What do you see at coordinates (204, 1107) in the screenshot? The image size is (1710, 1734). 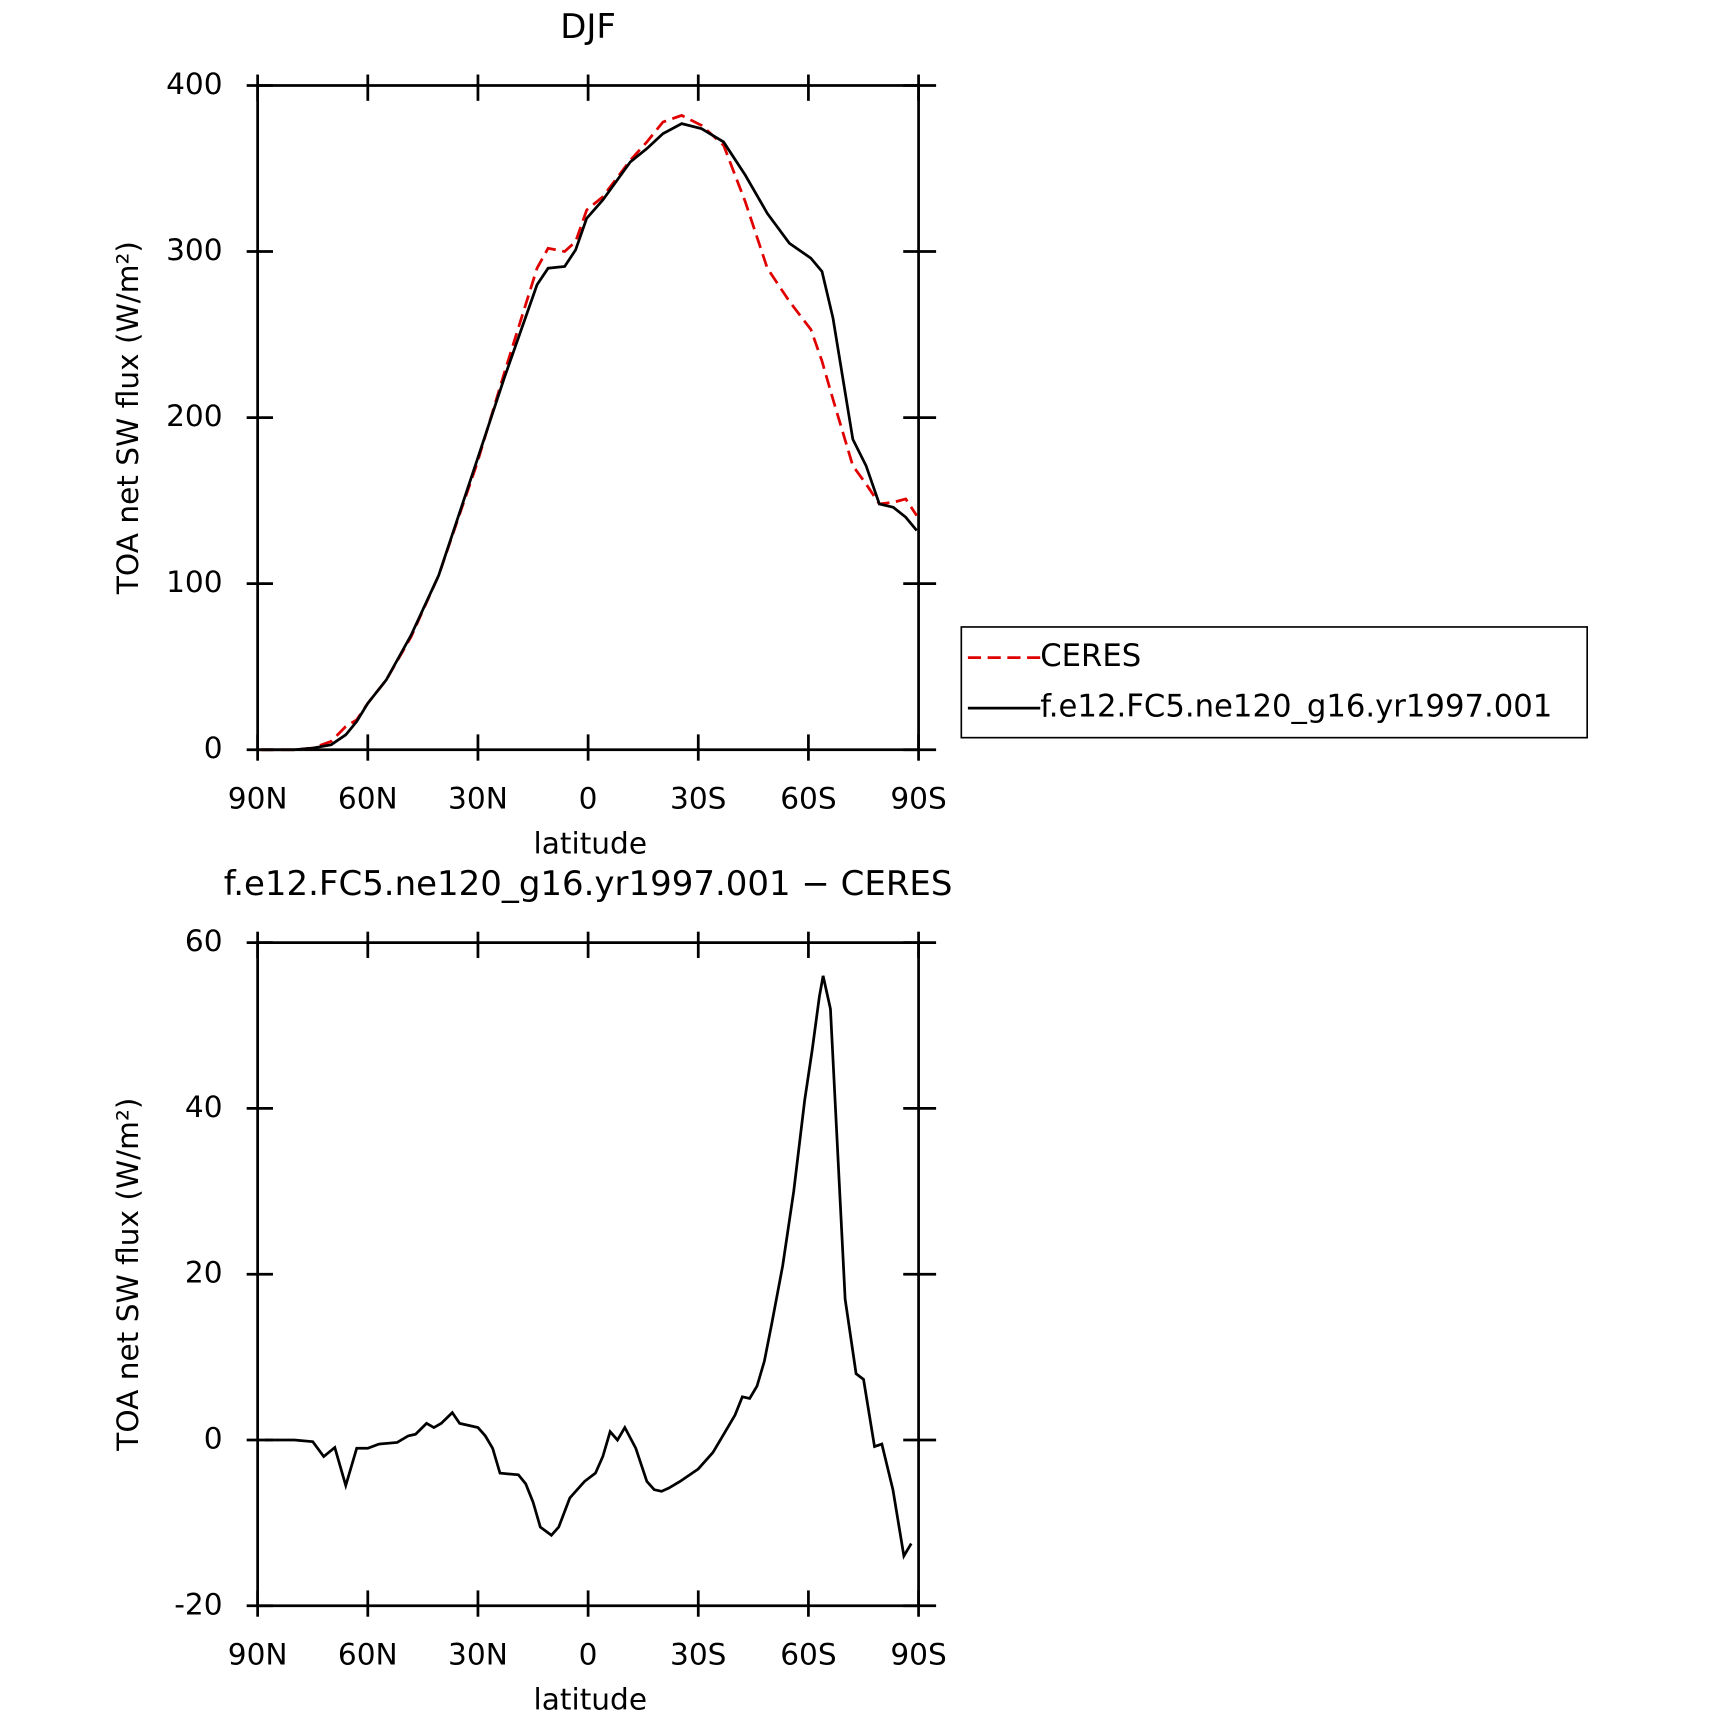 I see `y-tick-label: 40` at bounding box center [204, 1107].